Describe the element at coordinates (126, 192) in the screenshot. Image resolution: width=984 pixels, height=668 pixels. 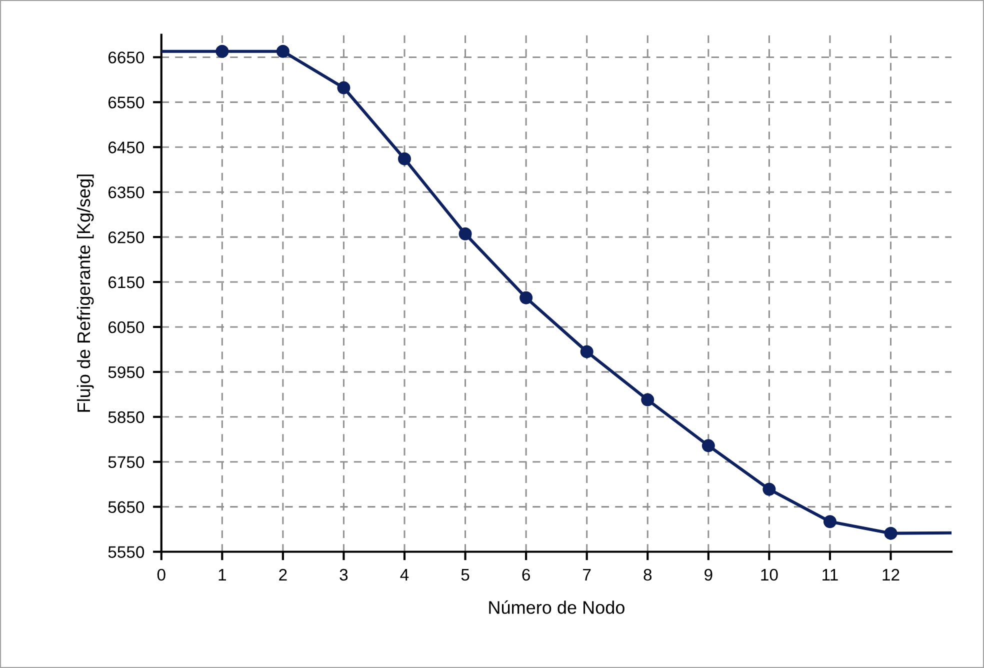
I see `y-tick-label: 6350` at that location.